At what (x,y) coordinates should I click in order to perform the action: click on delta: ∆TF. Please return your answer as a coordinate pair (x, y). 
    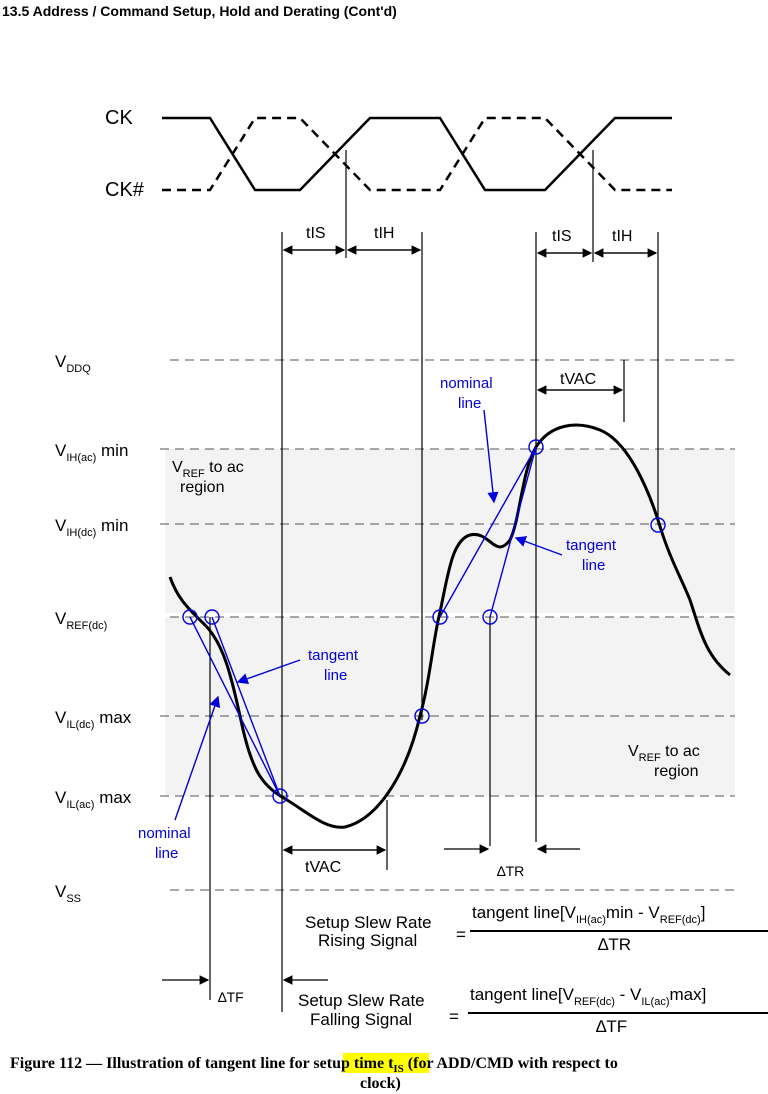
    Looking at the image, I should click on (231, 997).